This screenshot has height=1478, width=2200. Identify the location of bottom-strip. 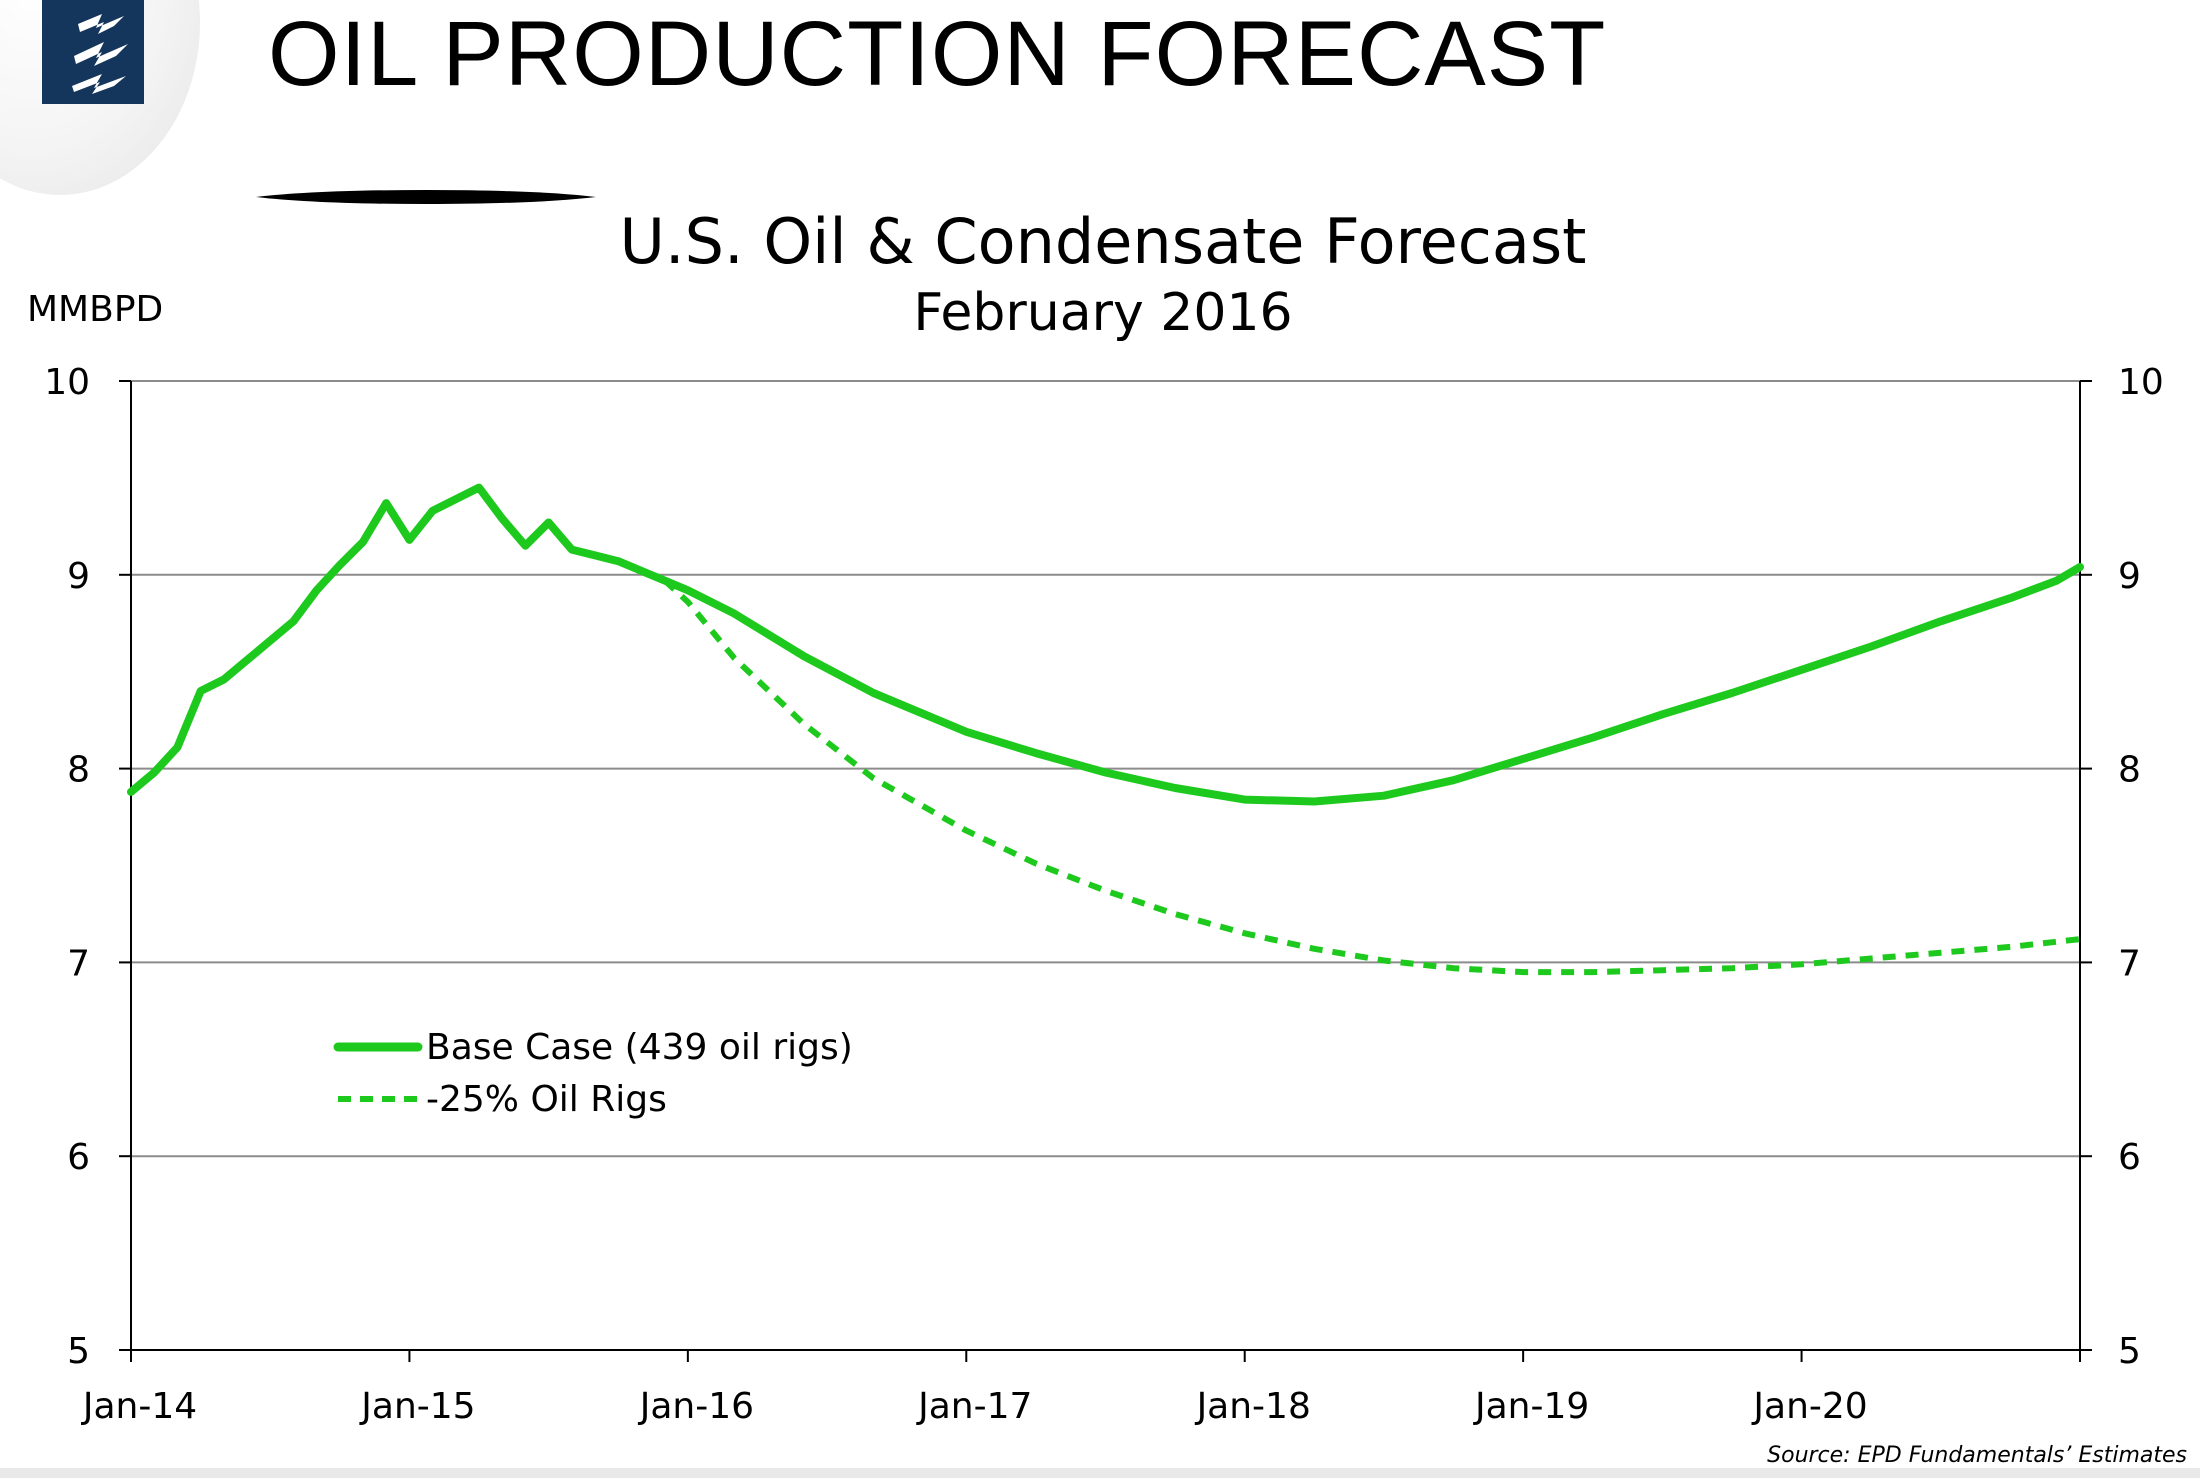
(1100, 1473).